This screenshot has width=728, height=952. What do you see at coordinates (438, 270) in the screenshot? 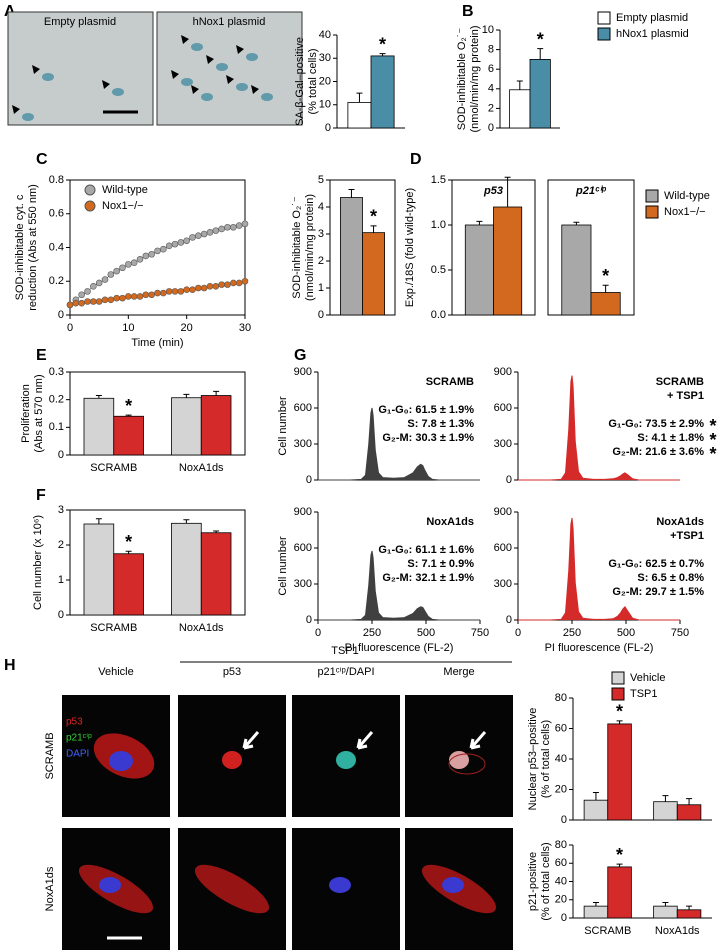
I see `y-tick-label: 0.5` at bounding box center [438, 270].